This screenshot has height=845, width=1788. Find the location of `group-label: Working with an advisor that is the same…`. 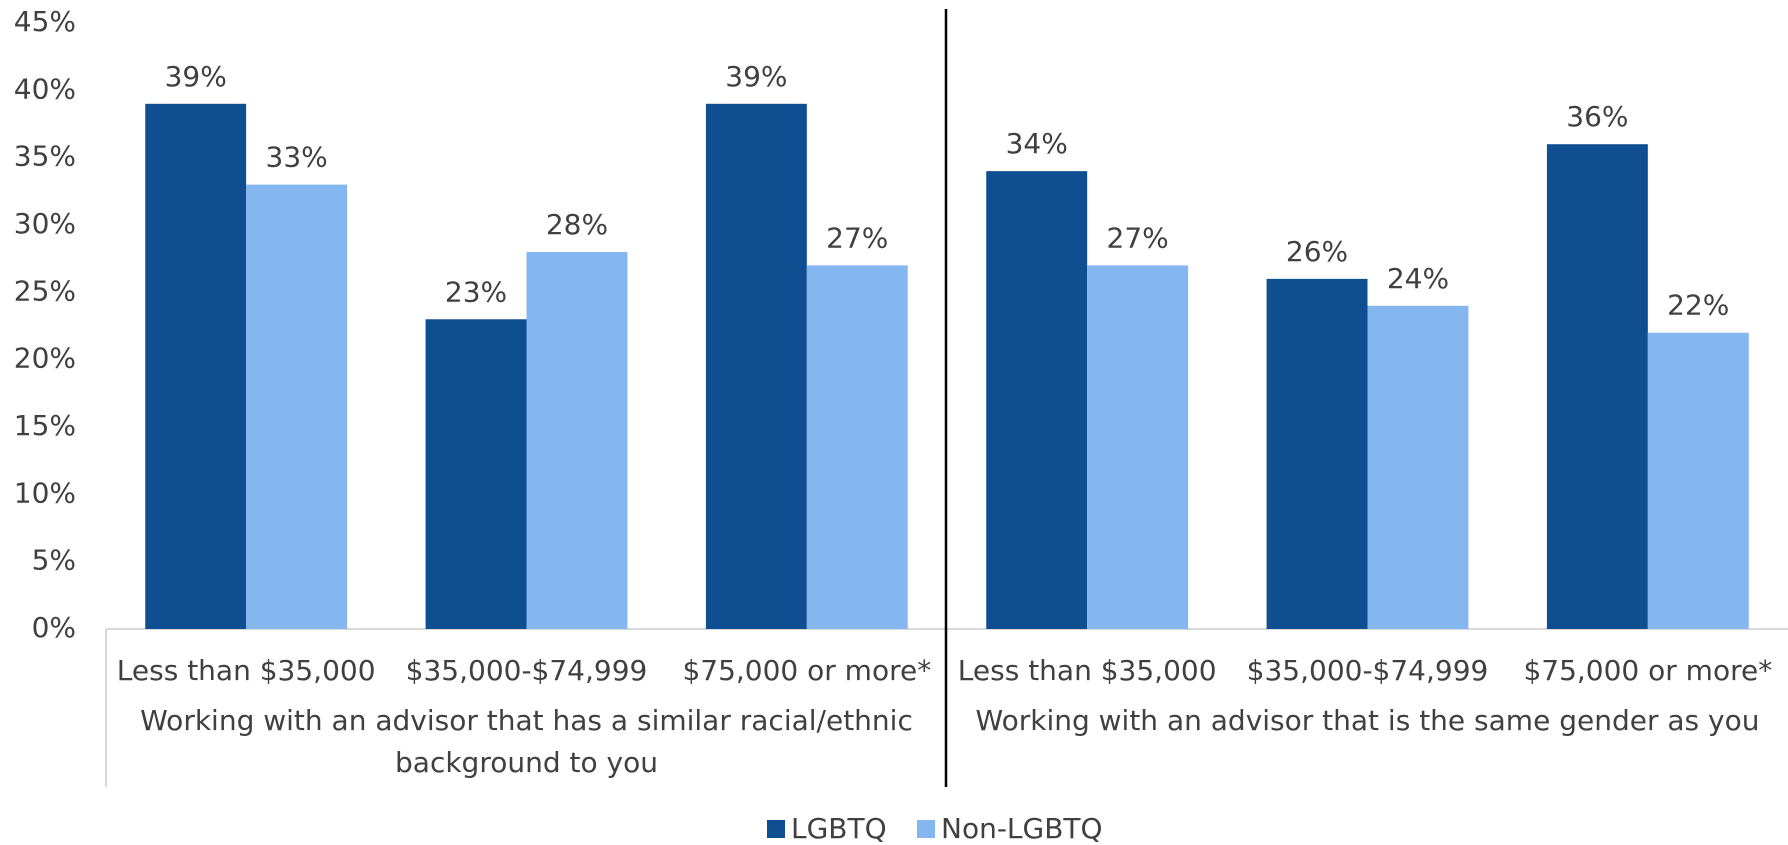

group-label: Working with an advisor that is the same… is located at coordinates (1367, 720).